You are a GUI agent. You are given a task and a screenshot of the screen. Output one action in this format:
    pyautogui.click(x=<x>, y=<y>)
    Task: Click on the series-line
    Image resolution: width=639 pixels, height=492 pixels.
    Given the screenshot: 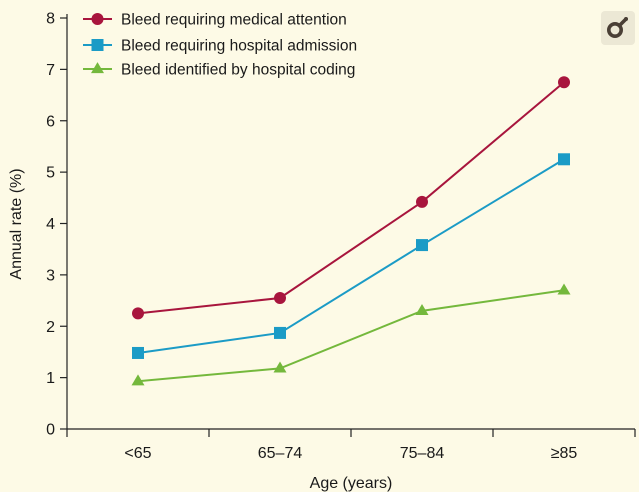 What is the action you would take?
    pyautogui.click(x=351, y=336)
    